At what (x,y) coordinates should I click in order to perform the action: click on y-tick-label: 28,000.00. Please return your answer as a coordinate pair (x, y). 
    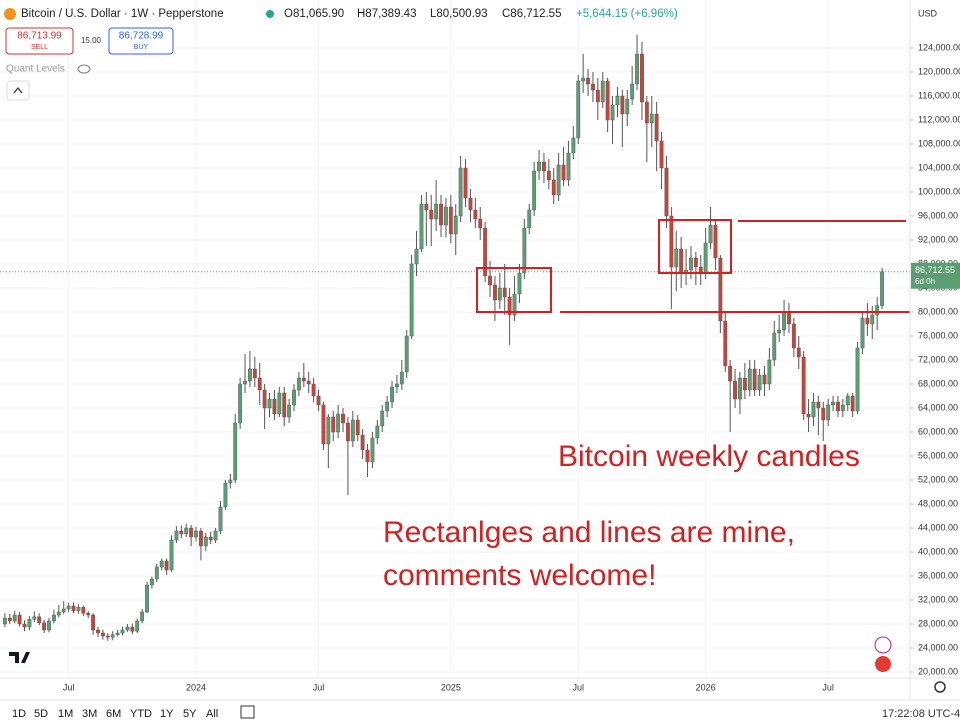
    Looking at the image, I should click on (938, 623).